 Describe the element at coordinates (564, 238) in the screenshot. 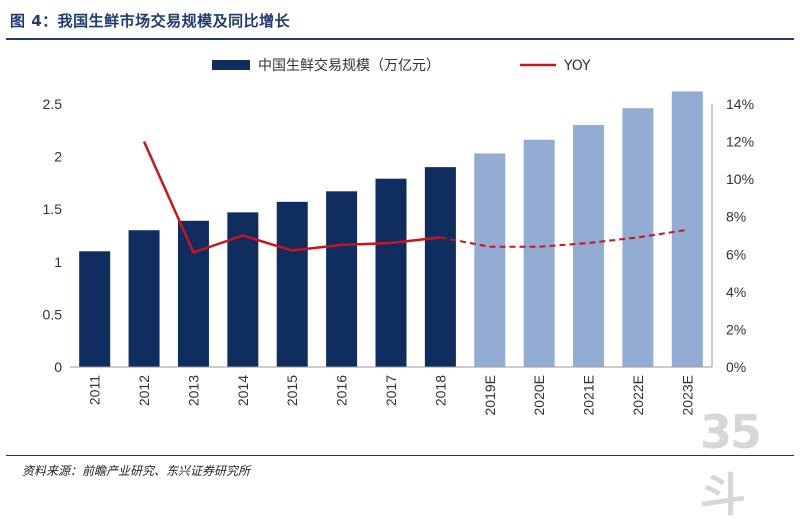

I see `yoy-line-forecast` at that location.